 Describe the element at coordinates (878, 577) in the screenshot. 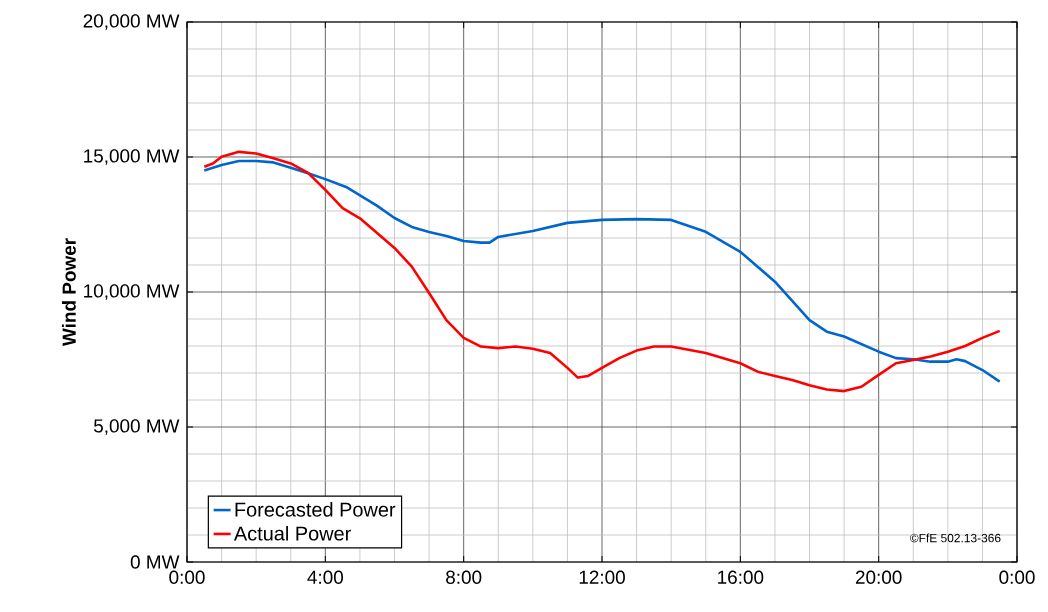

I see `x-tick-label: 20:00` at that location.